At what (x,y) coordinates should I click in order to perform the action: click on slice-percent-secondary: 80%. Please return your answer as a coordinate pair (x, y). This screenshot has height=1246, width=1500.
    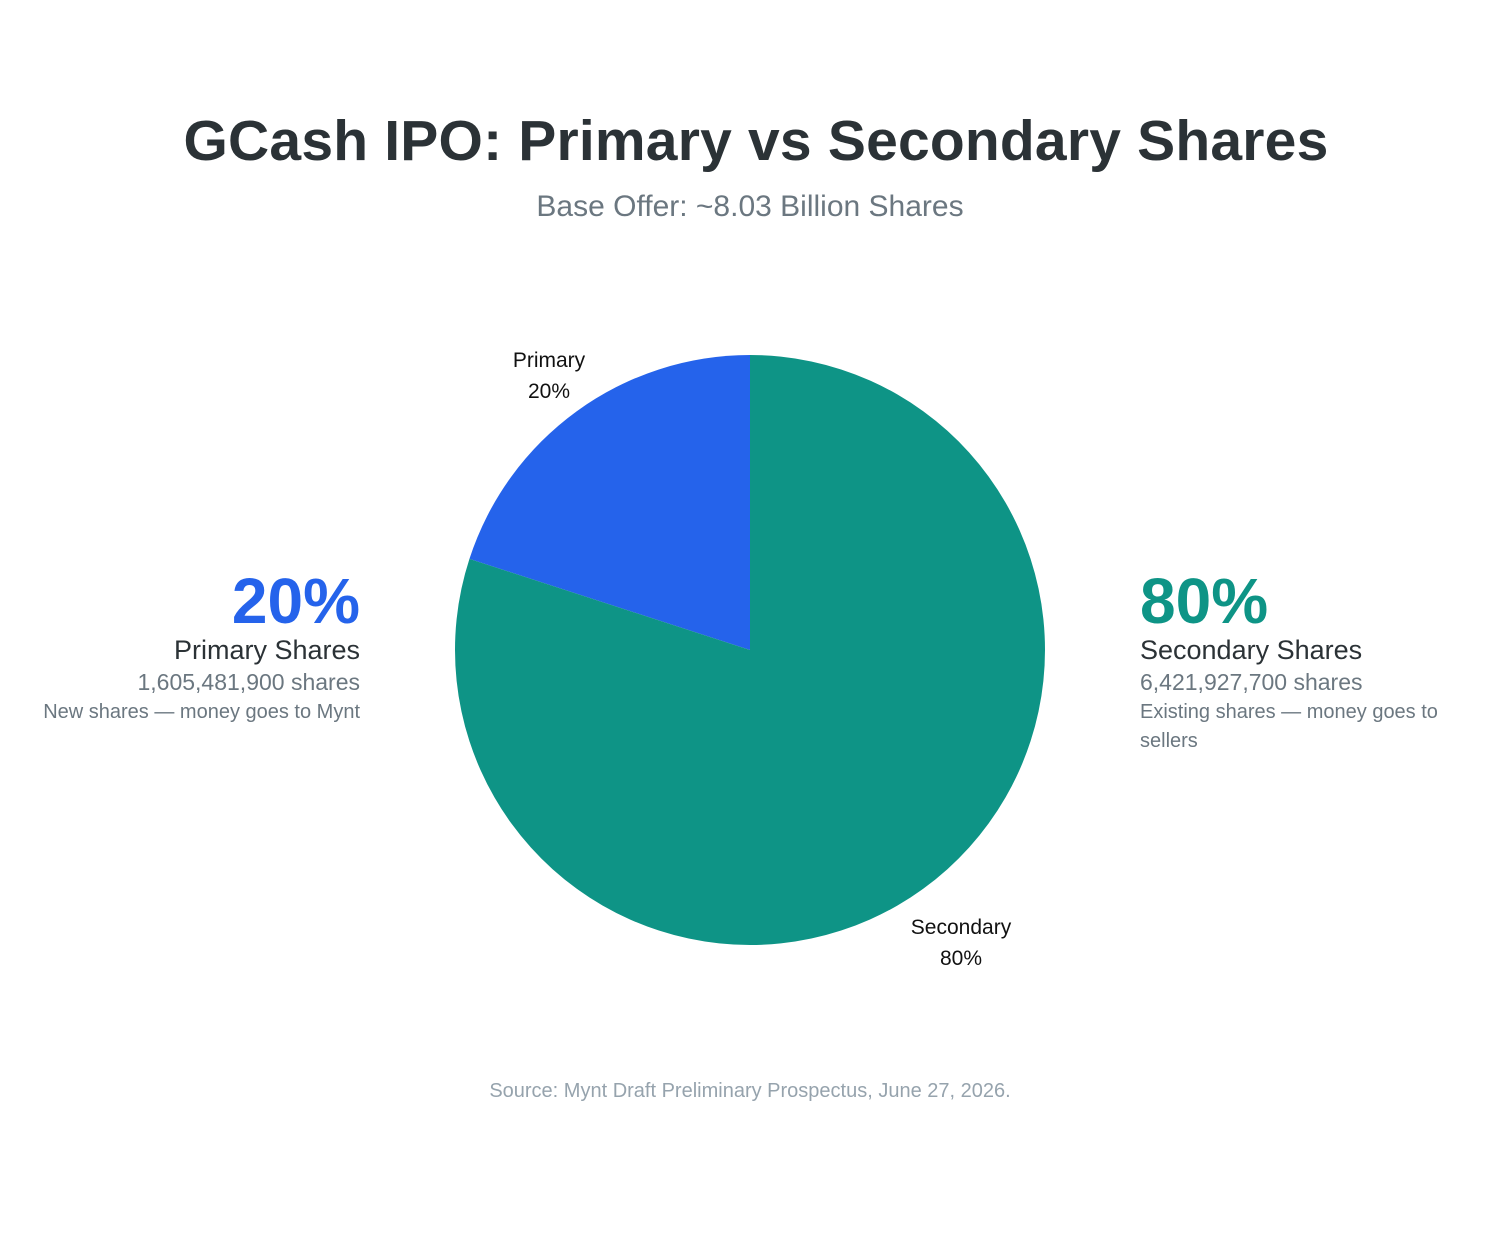
    Looking at the image, I should click on (961, 958).